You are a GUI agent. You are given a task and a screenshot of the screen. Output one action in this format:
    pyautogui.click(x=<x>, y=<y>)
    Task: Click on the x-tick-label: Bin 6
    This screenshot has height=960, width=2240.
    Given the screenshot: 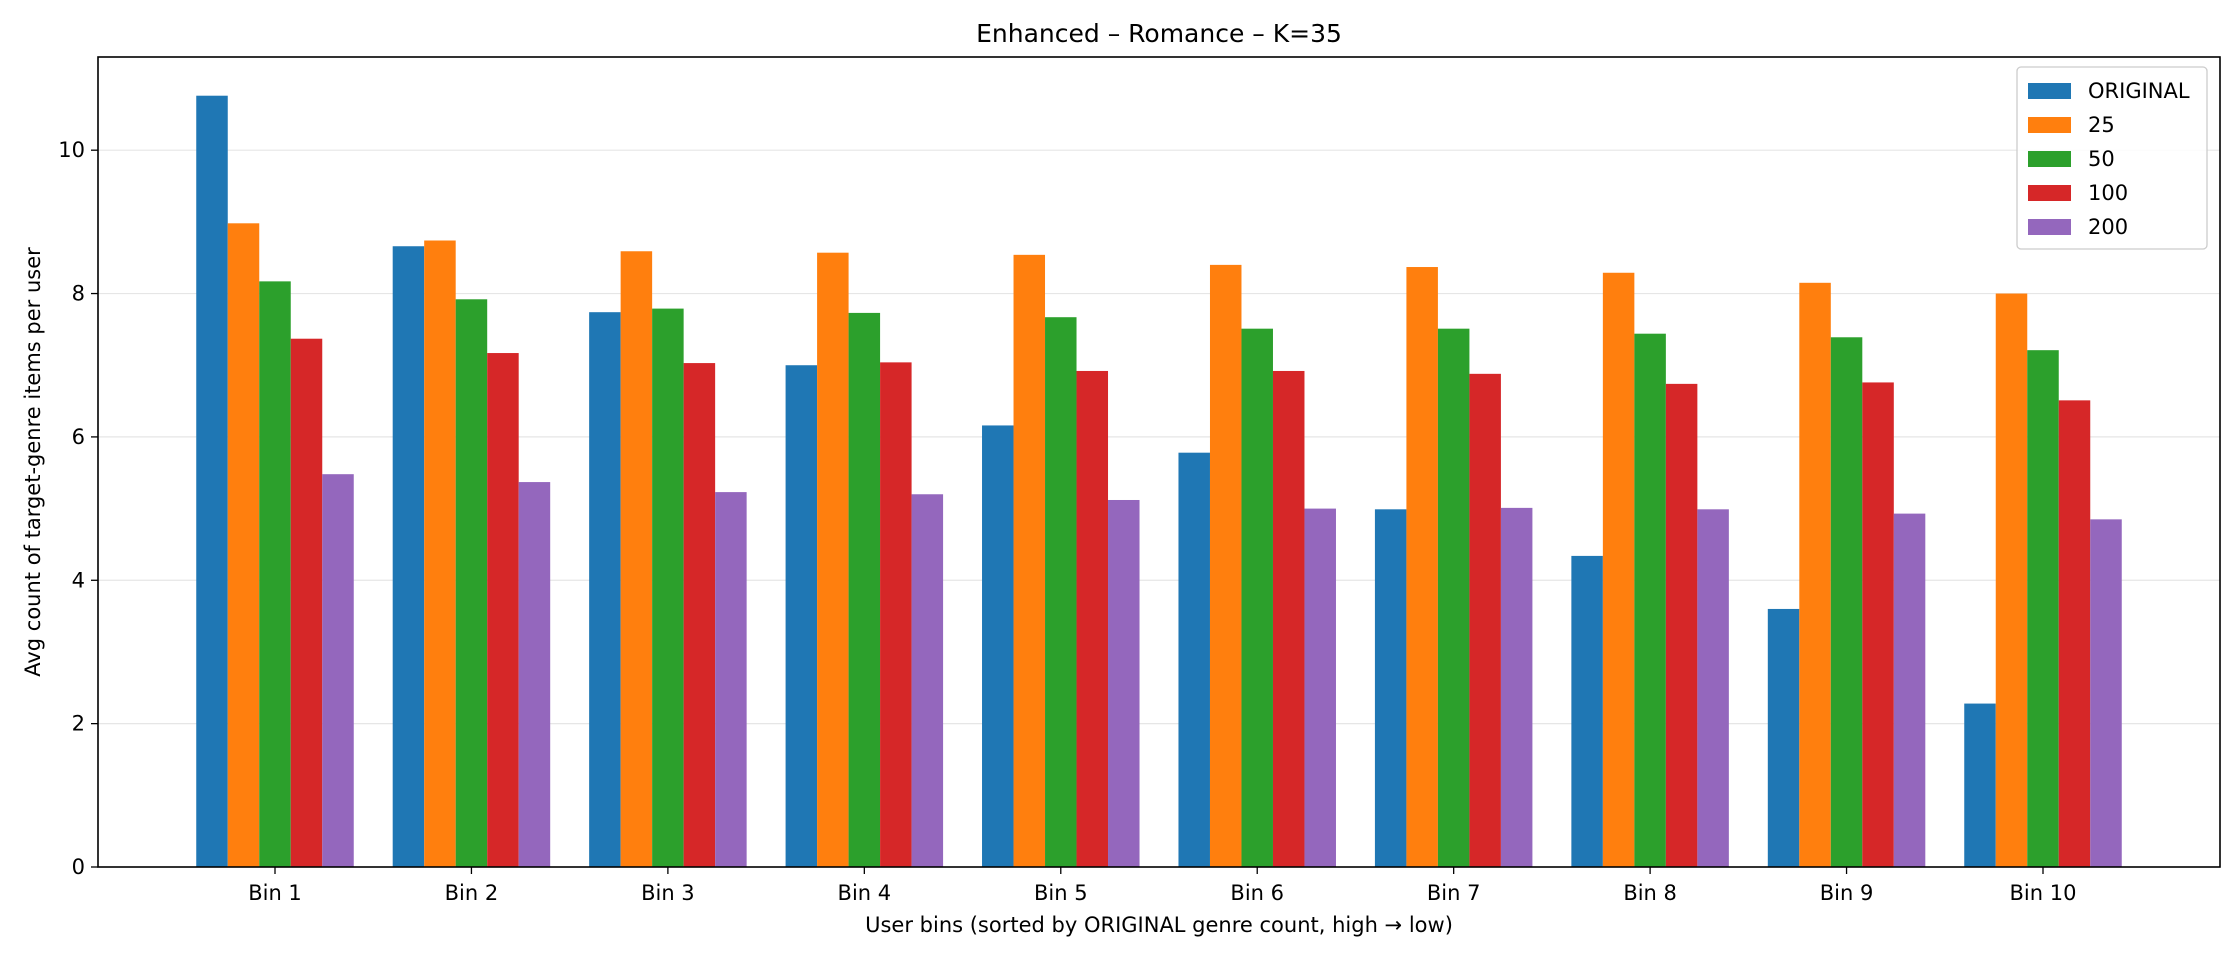 What is the action you would take?
    pyautogui.click(x=1257, y=893)
    